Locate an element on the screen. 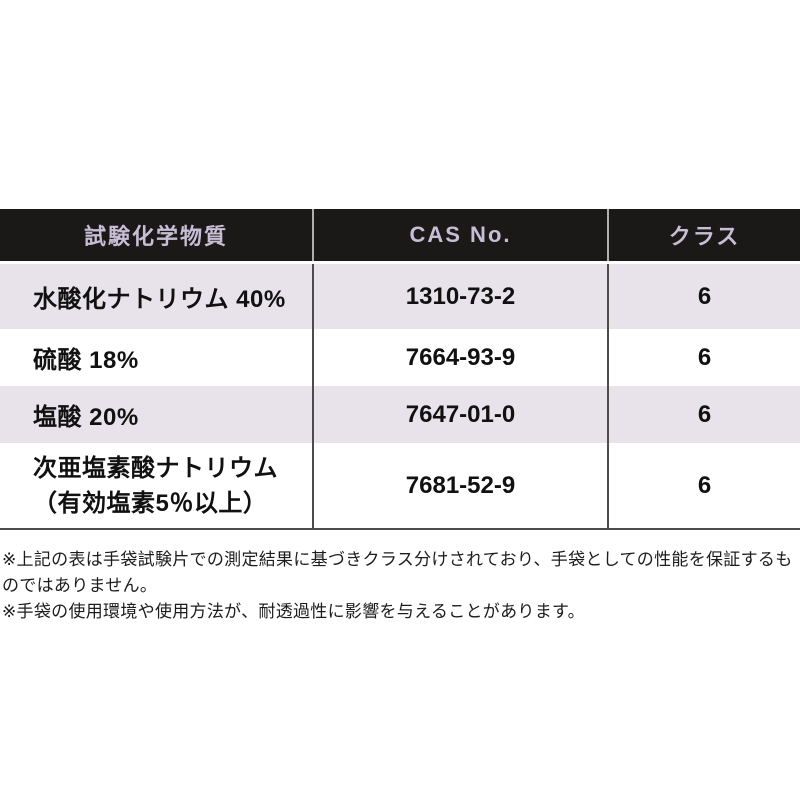  substance-cell: 水酸化ナトリウム 40% is located at coordinates (159, 299).